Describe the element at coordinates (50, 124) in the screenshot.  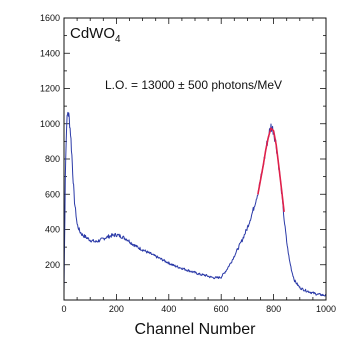
I see `y-tick-label: 1000` at that location.